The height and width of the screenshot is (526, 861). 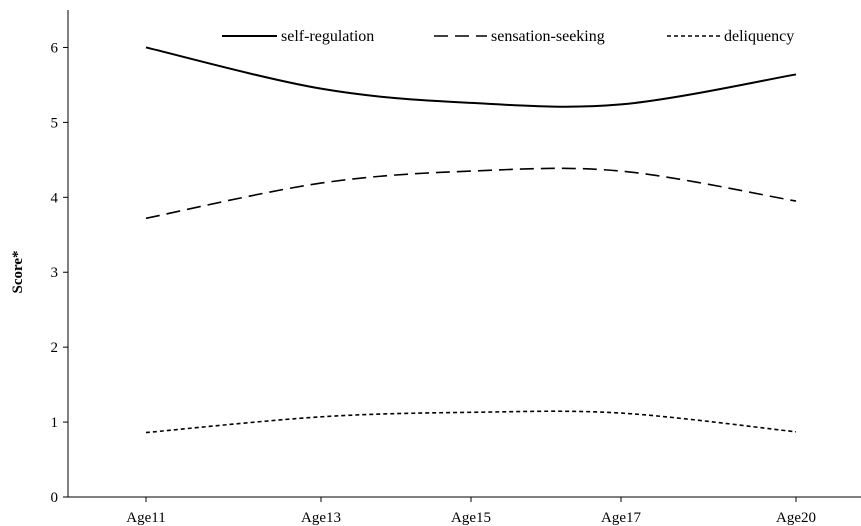 I want to click on y-tick-label: 4, so click(x=55, y=198).